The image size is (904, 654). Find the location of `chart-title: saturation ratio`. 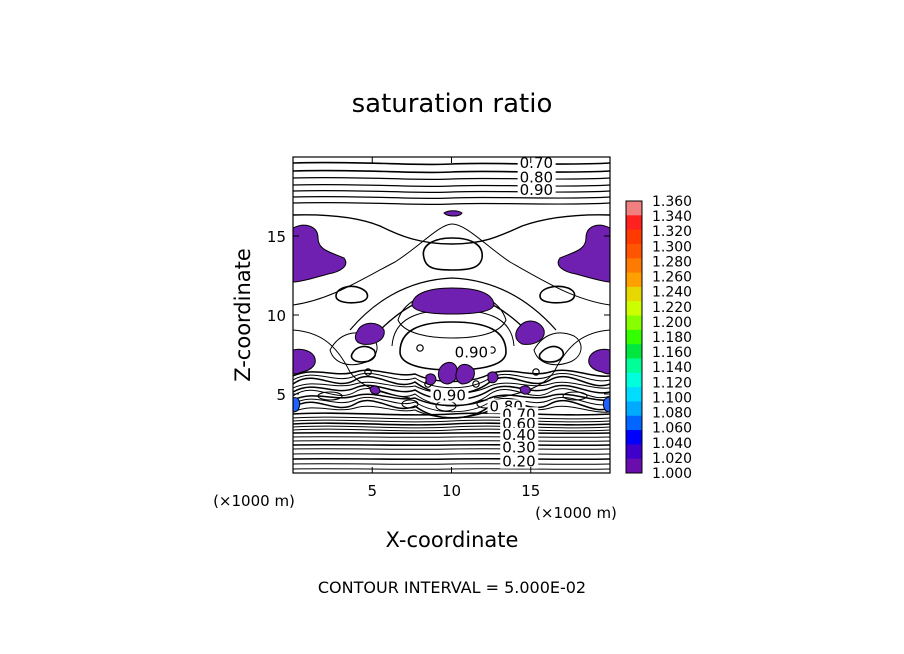

chart-title: saturation ratio is located at coordinates (452, 104).